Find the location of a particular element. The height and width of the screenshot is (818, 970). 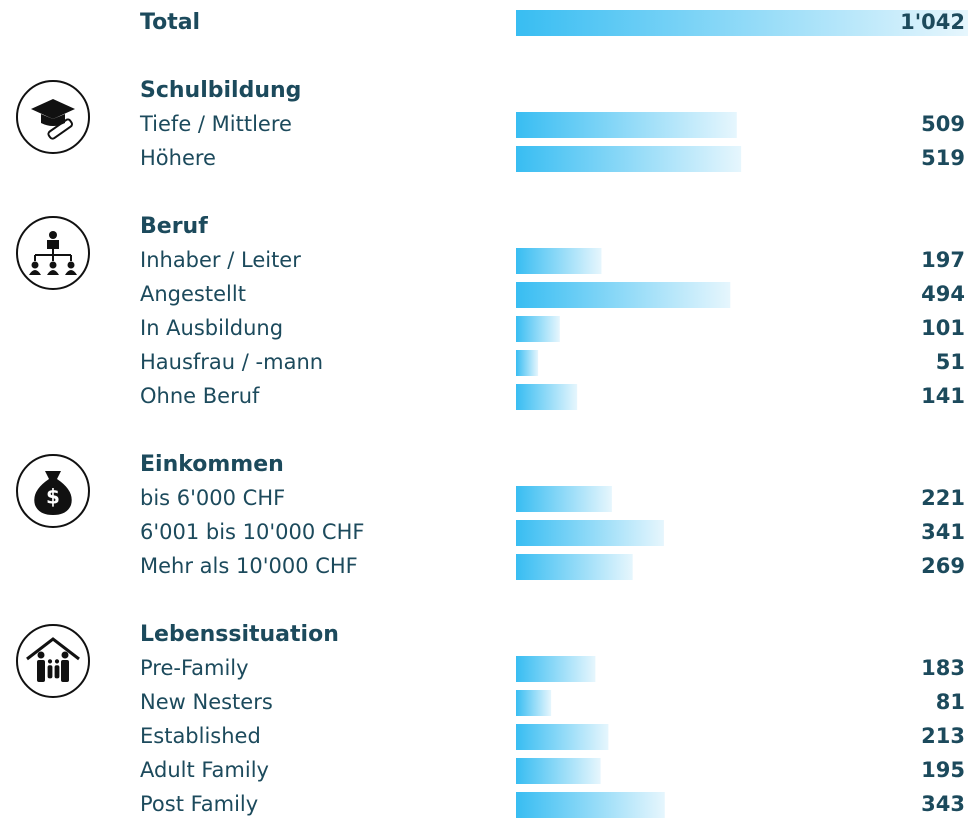

category-label: Höhere is located at coordinates (178, 158).